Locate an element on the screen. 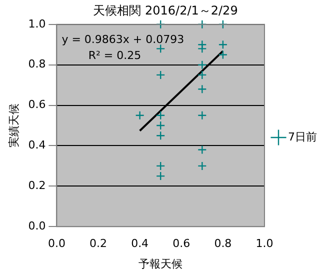 This screenshot has width=331, height=279. y-tick-label: 0.8 is located at coordinates (37, 64).